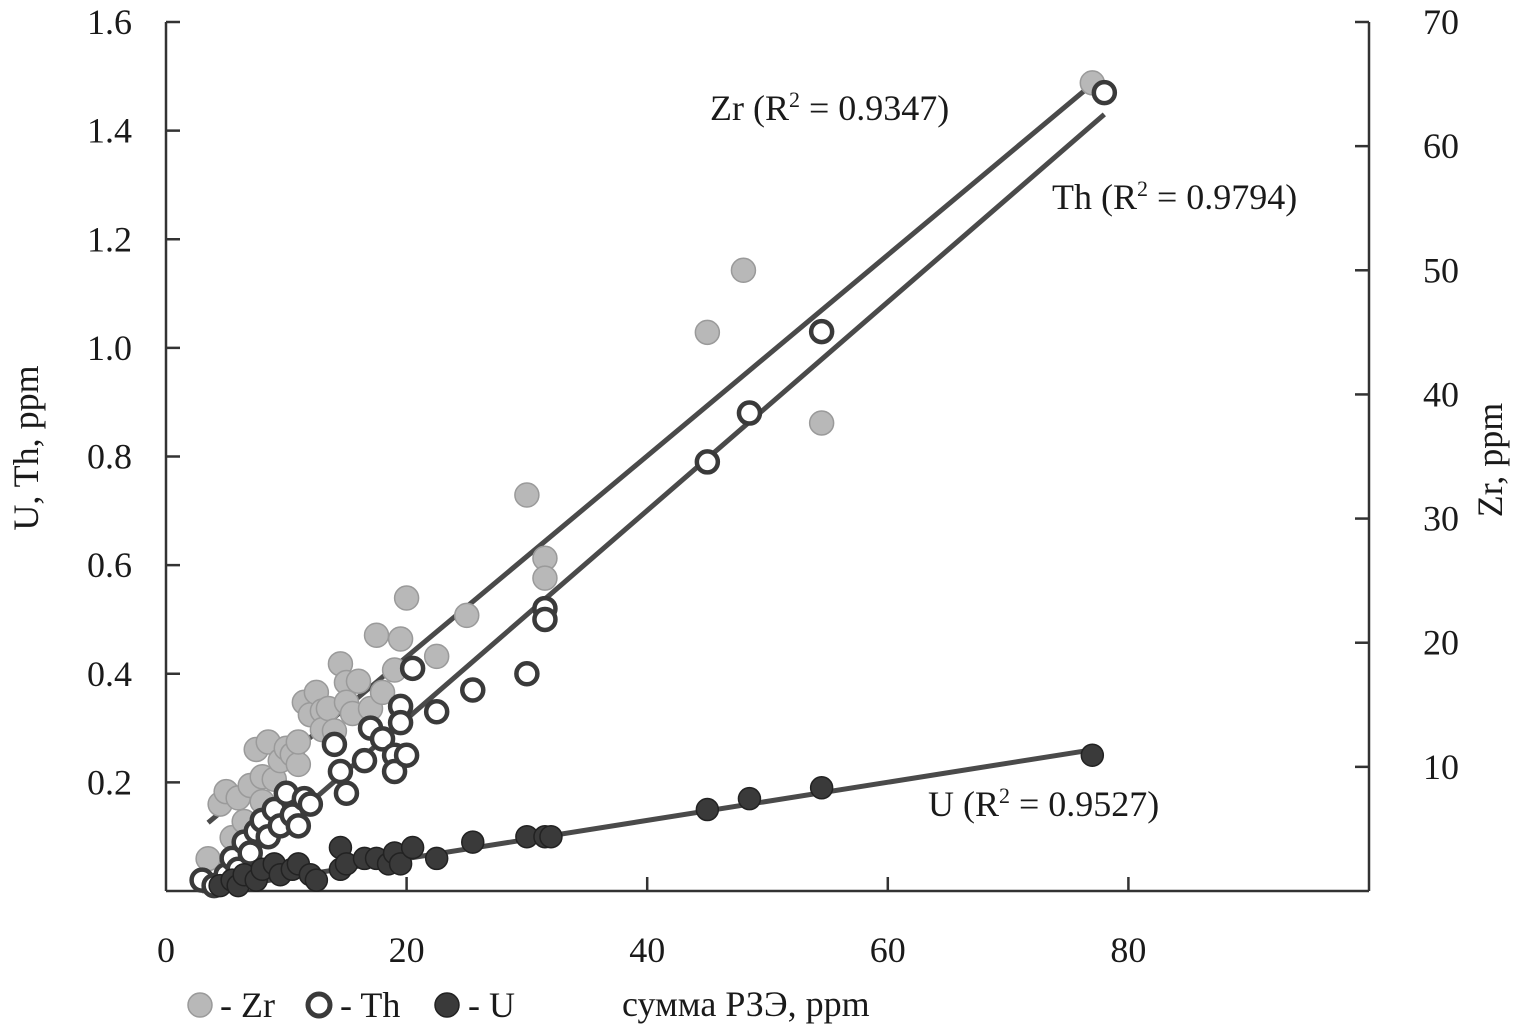  What do you see at coordinates (491, 1005) in the screenshot?
I see `legend-u-label: - U` at bounding box center [491, 1005].